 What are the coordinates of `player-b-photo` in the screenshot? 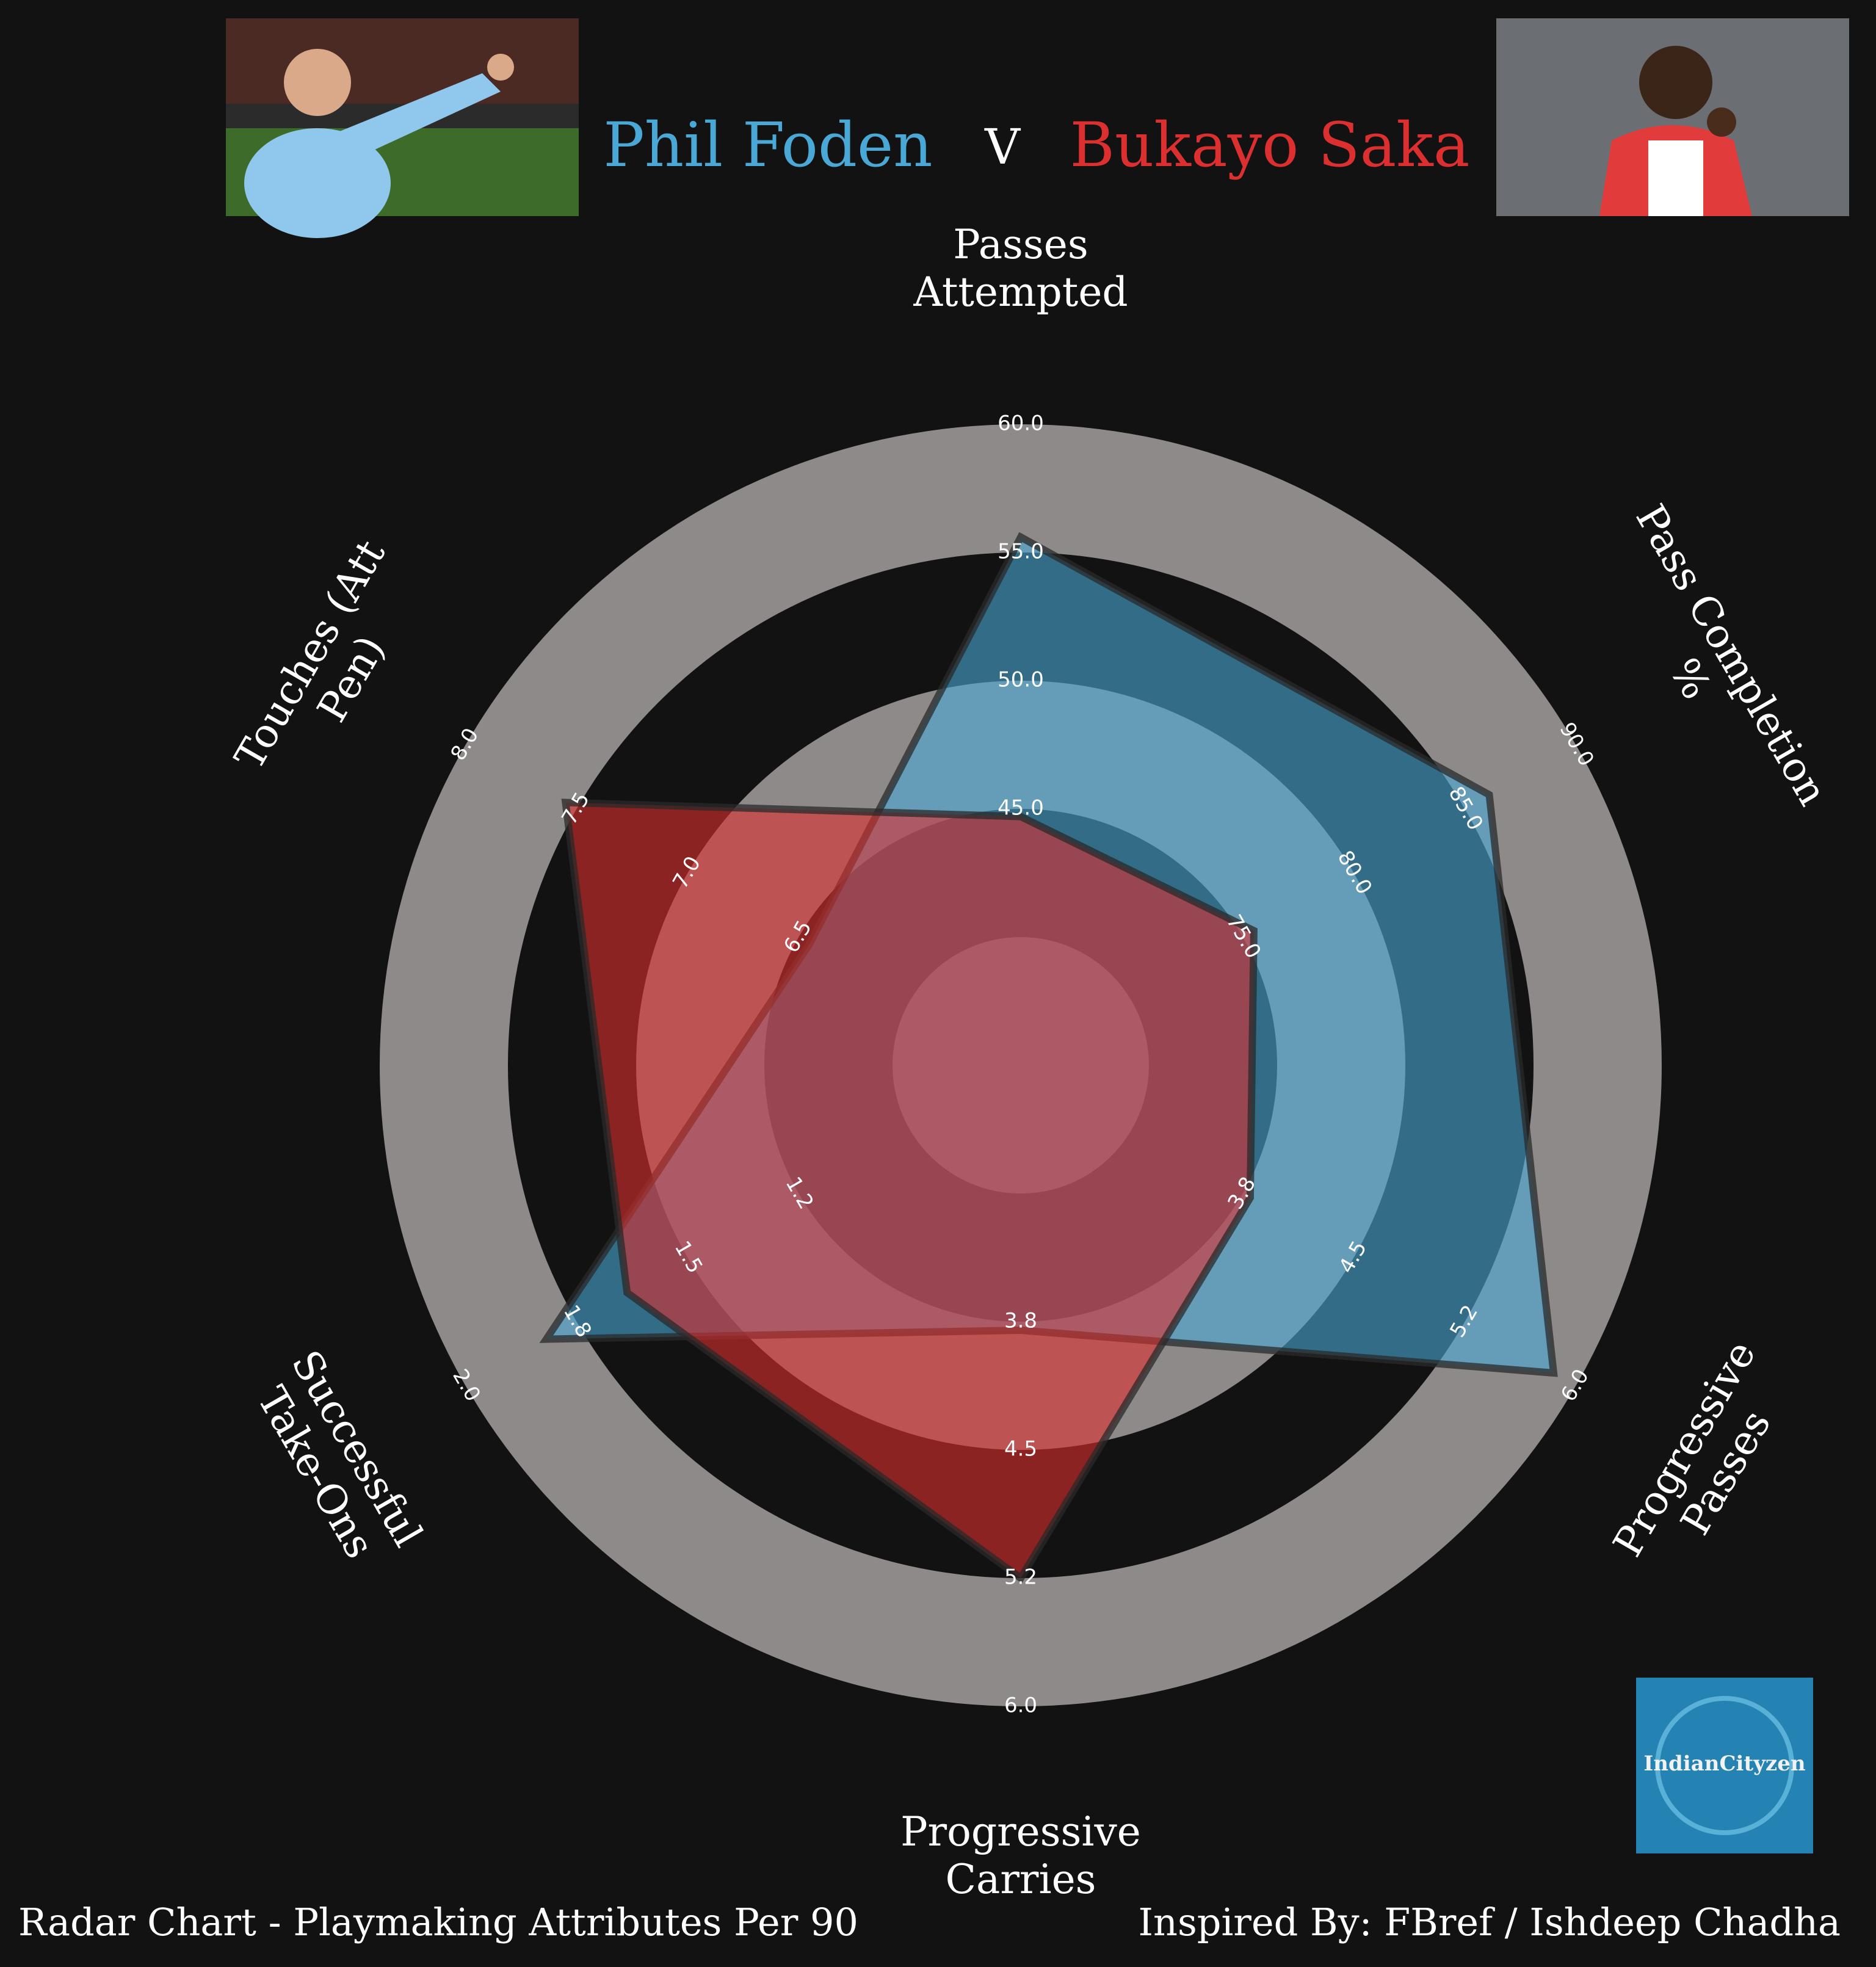 It's located at (1672, 117).